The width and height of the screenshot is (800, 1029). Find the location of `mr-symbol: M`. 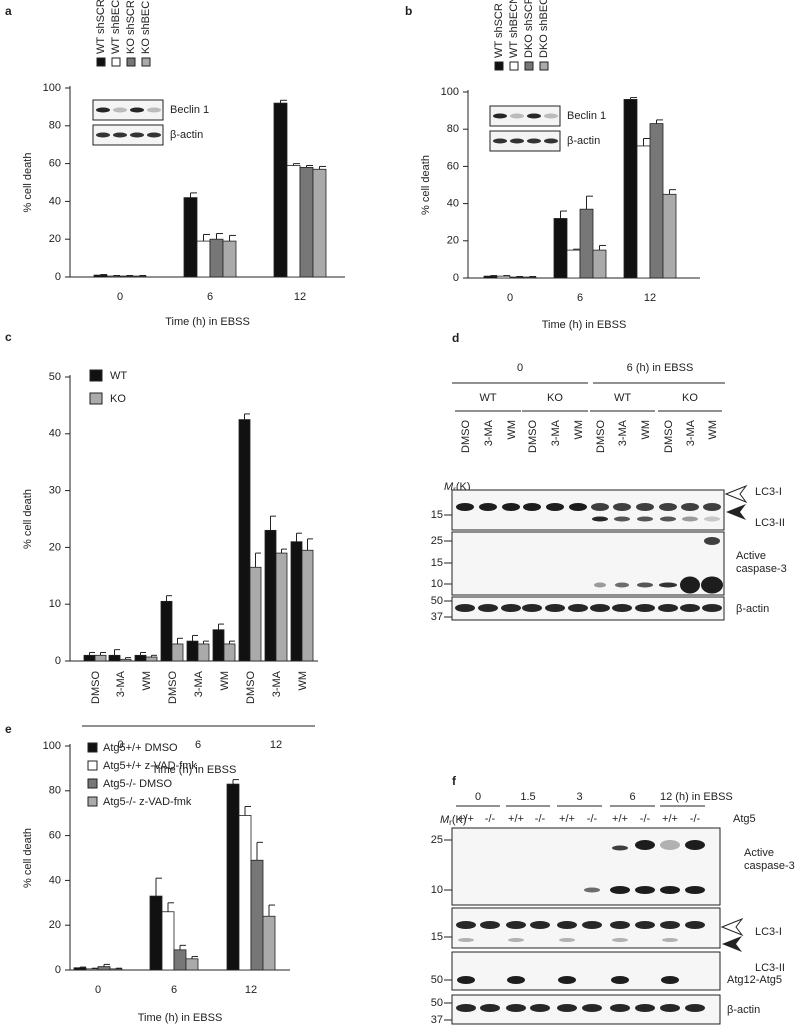

mr-symbol: M is located at coordinates (449, 487).